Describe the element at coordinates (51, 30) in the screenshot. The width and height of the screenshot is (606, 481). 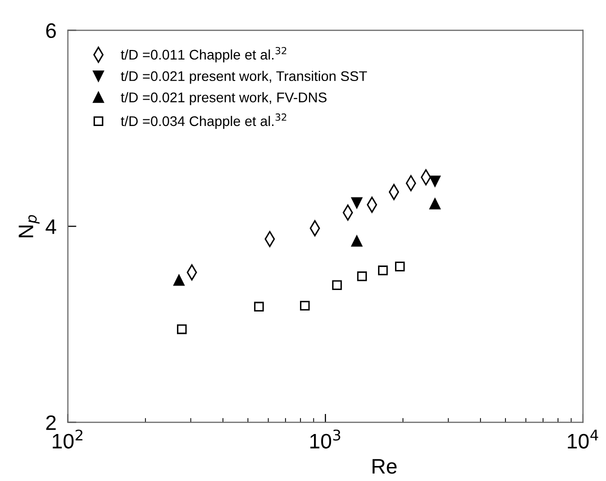
I see `y-tick-label: 6` at that location.